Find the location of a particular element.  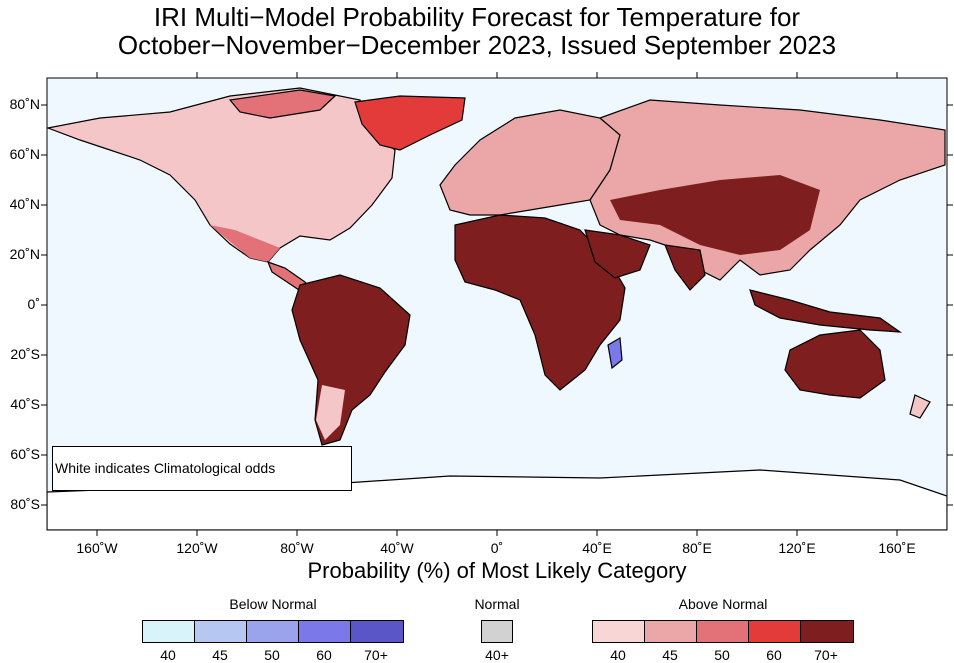

x-axis-label: 40˚W is located at coordinates (397, 548).